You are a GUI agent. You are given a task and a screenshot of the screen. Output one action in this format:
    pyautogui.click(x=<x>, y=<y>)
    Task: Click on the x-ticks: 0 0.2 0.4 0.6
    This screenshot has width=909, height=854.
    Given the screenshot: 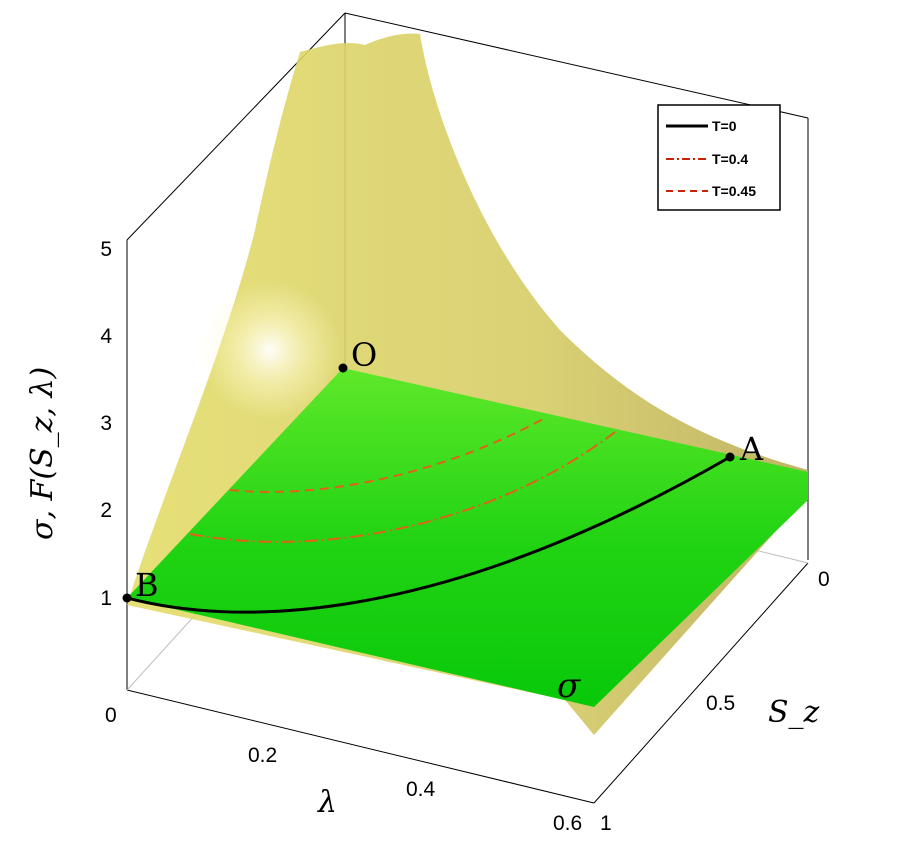 What is the action you would take?
    pyautogui.click(x=343, y=769)
    